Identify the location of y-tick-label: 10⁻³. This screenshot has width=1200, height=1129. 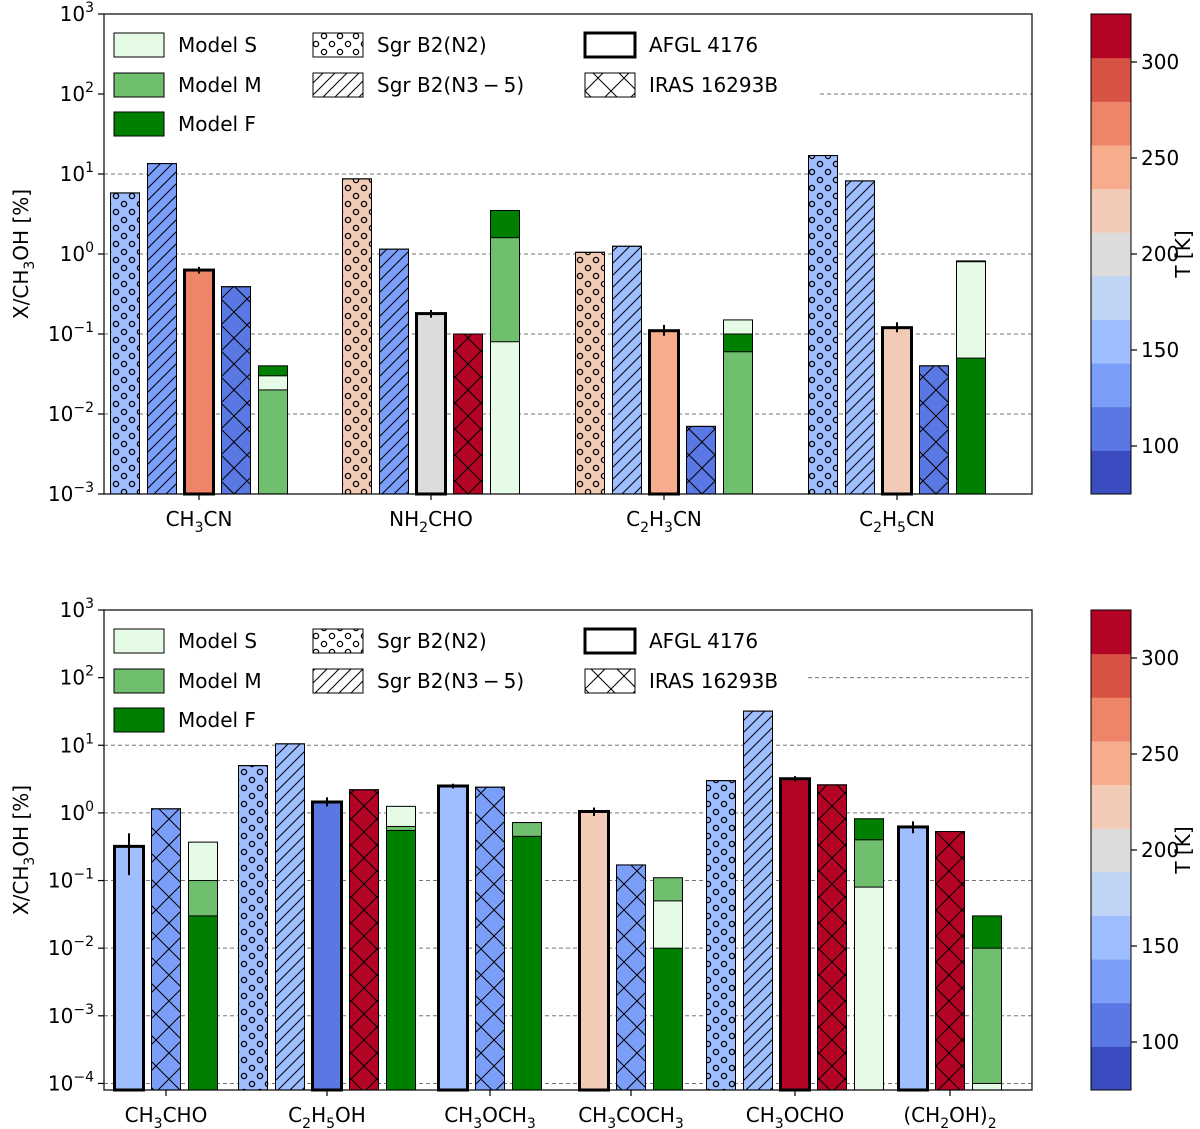
(71, 493).